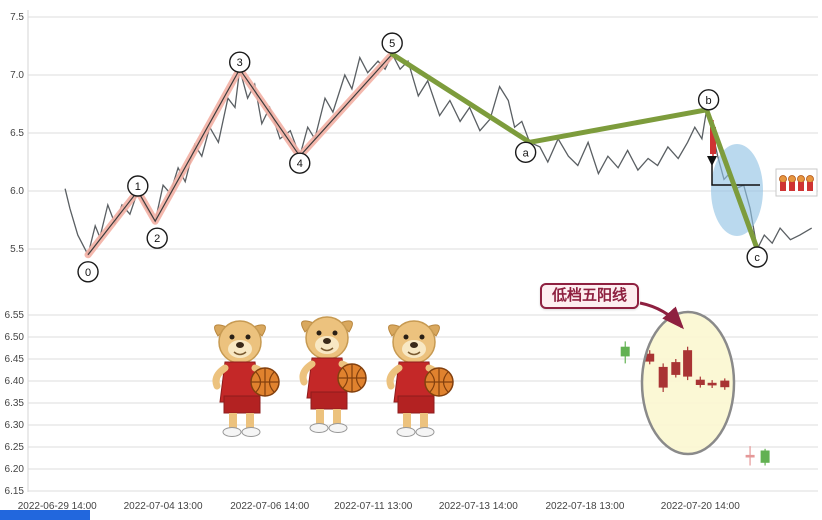  Describe the element at coordinates (17, 75) in the screenshot. I see `y-tick-label: 7.0` at that location.